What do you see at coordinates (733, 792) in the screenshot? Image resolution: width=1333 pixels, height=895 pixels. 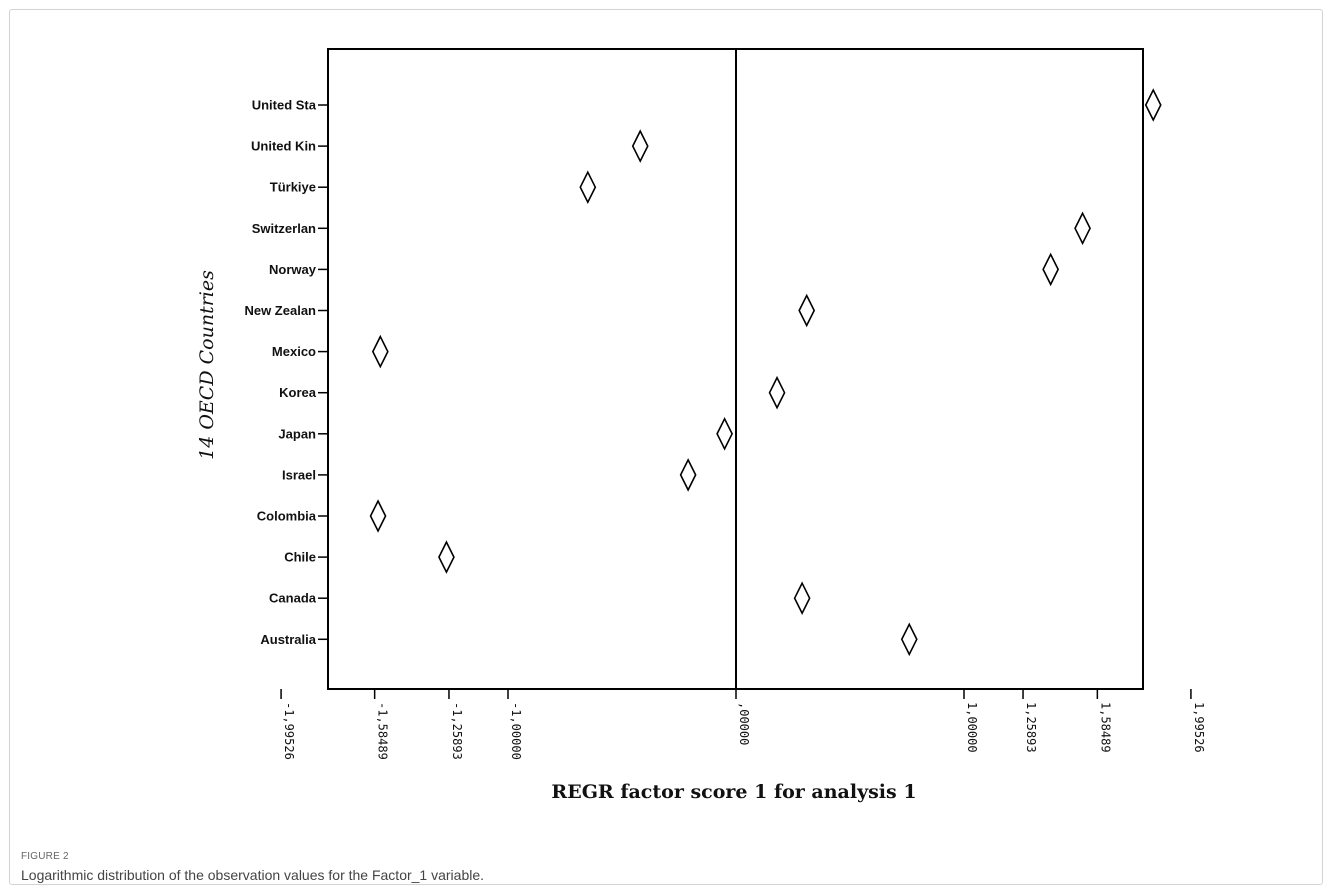 I see `x-axis-title: REGR factor score 1 for analysis 1` at bounding box center [733, 792].